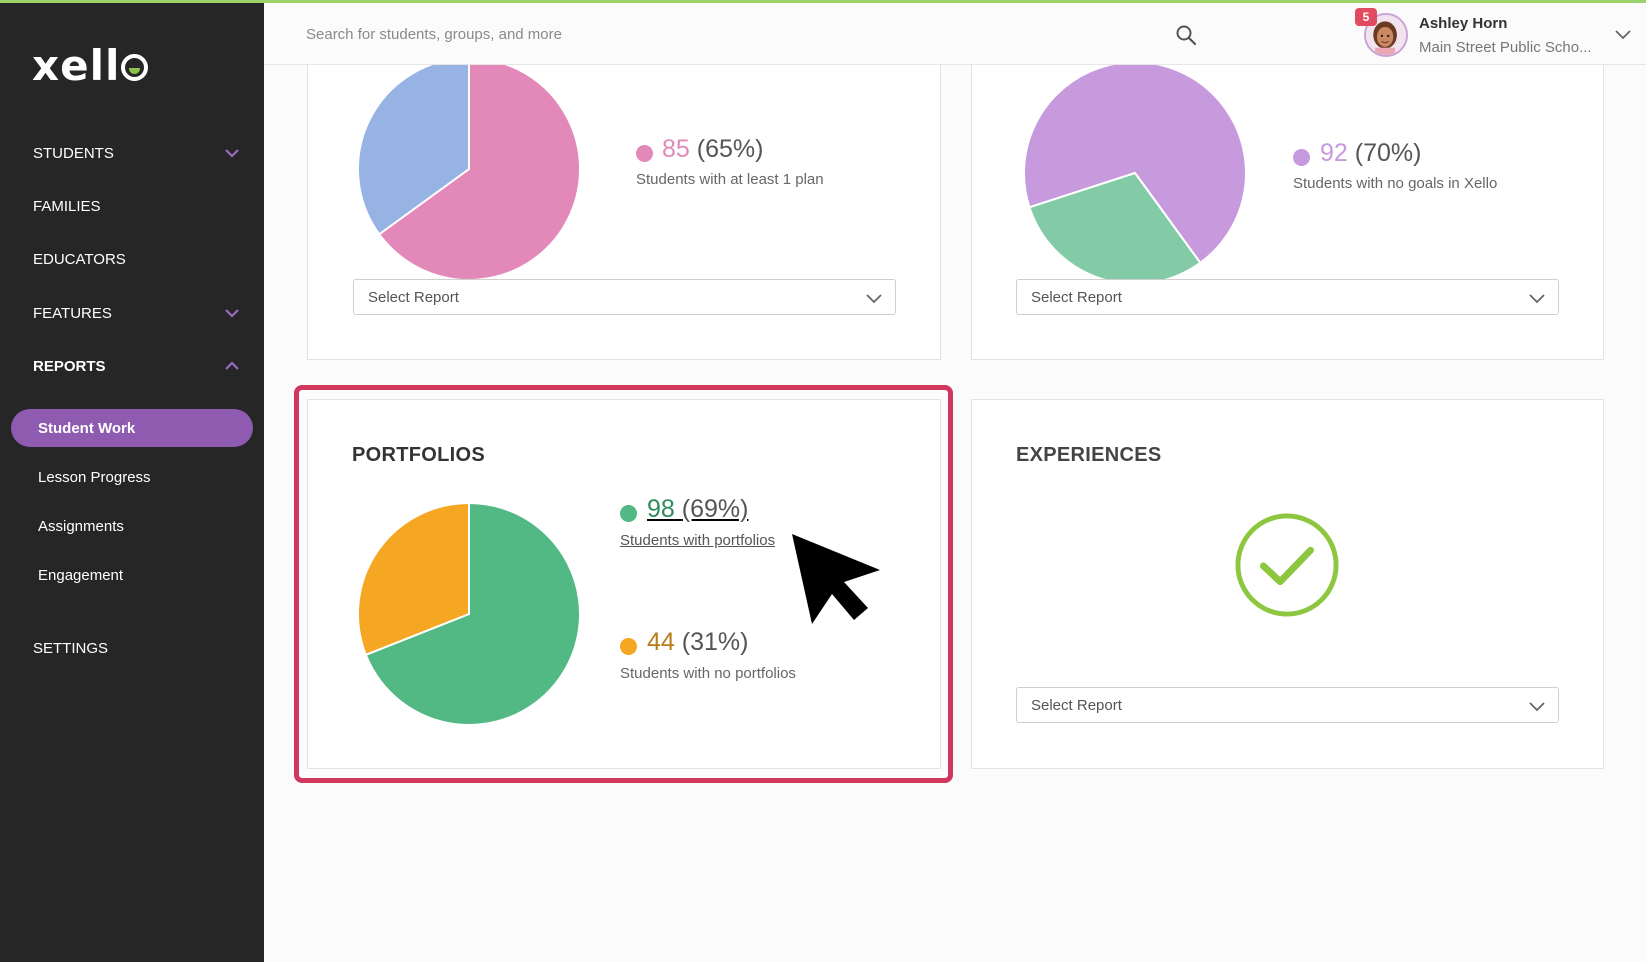 The width and height of the screenshot is (1646, 962). What do you see at coordinates (1395, 183) in the screenshot?
I see `goals-description: Students with no goals in Xello` at bounding box center [1395, 183].